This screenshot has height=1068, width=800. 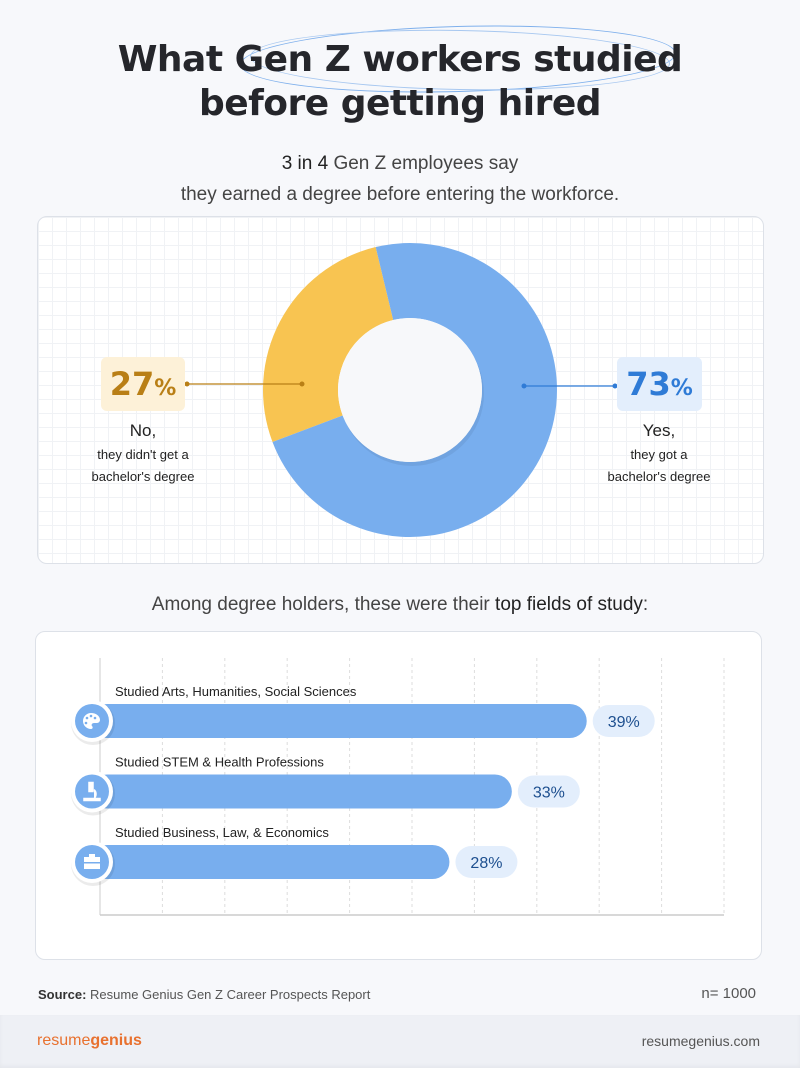 What do you see at coordinates (91, 721) in the screenshot?
I see `palette-icon` at bounding box center [91, 721].